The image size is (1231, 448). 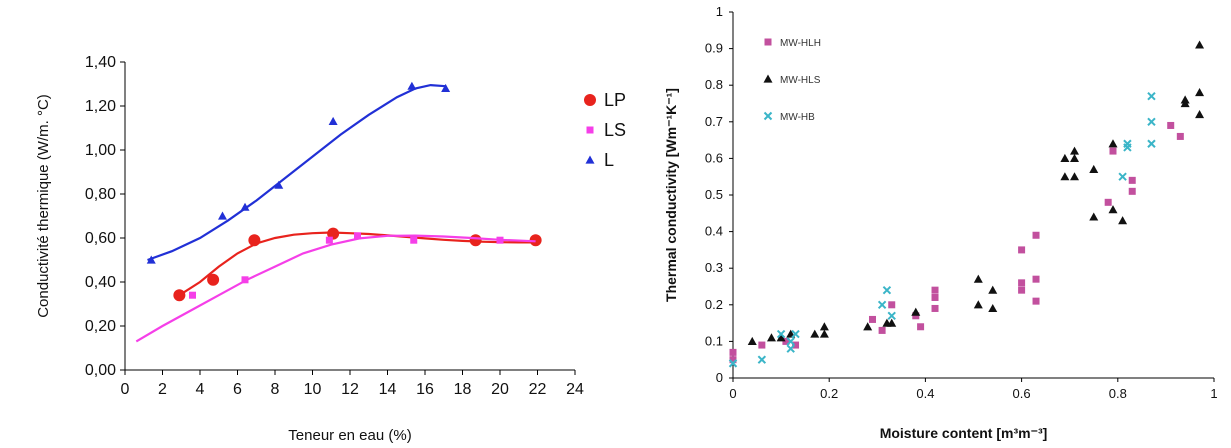 I want to click on x-axis-label: Moisture content [m³m⁻³], so click(x=964, y=433).